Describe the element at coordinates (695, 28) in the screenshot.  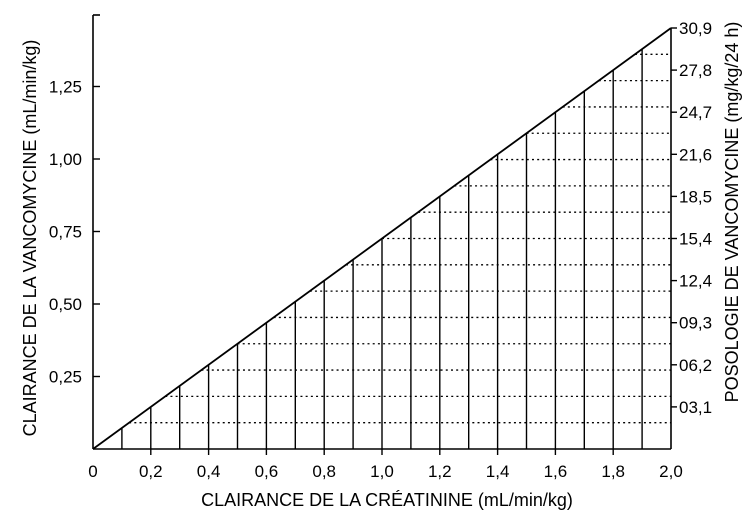
I see `right-y-tick-label: 30,9` at that location.